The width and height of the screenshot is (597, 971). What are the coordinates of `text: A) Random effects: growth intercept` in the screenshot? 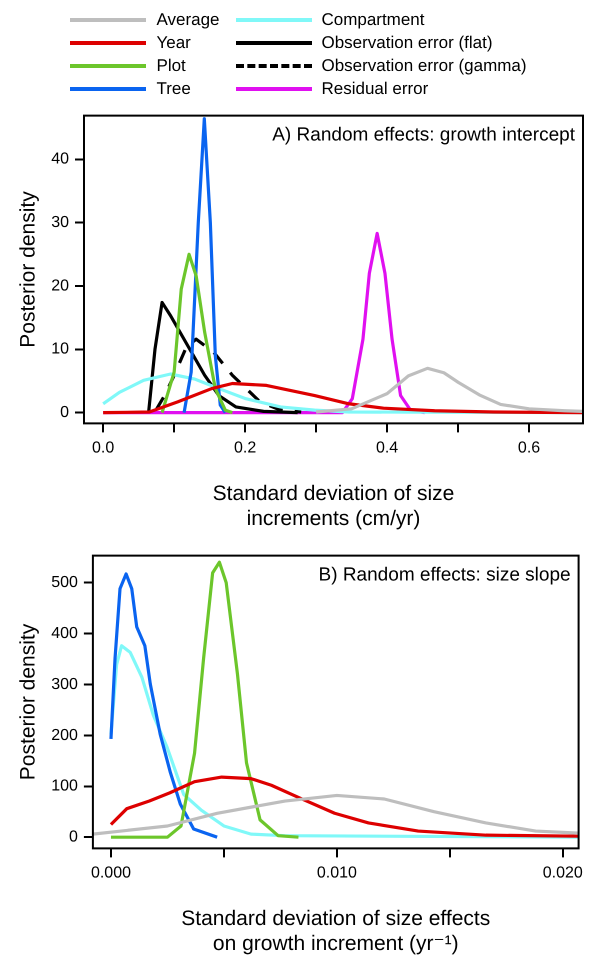 It's located at (424, 135).